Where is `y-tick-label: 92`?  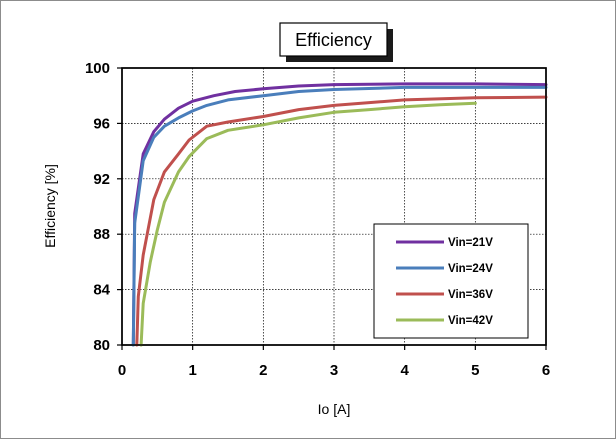 y-tick-label: 92 is located at coordinates (101, 179).